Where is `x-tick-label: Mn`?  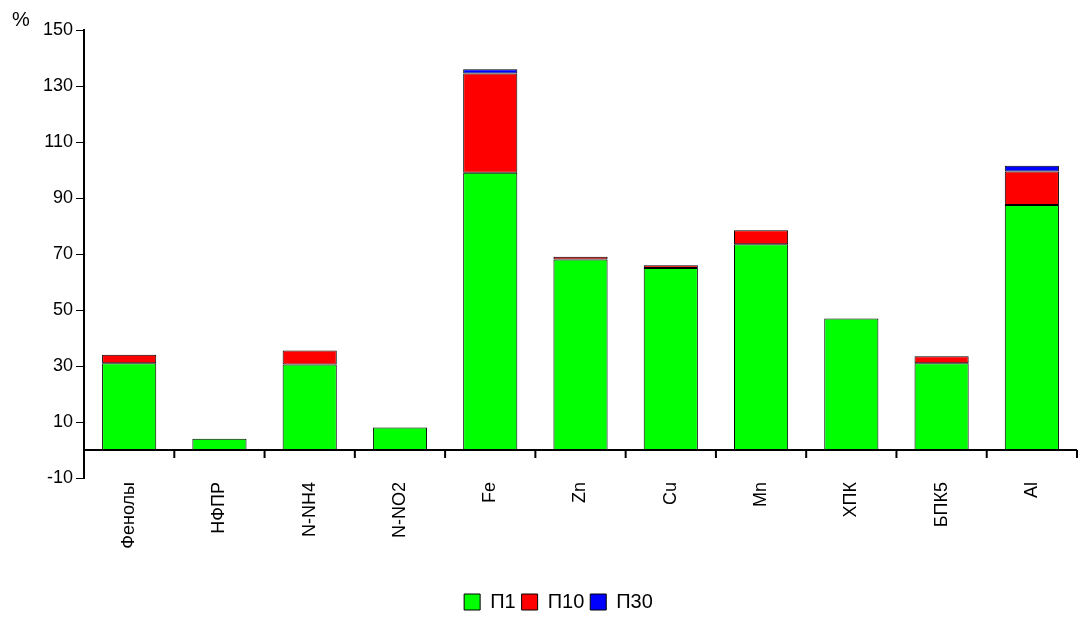 x-tick-label: Mn is located at coordinates (760, 495).